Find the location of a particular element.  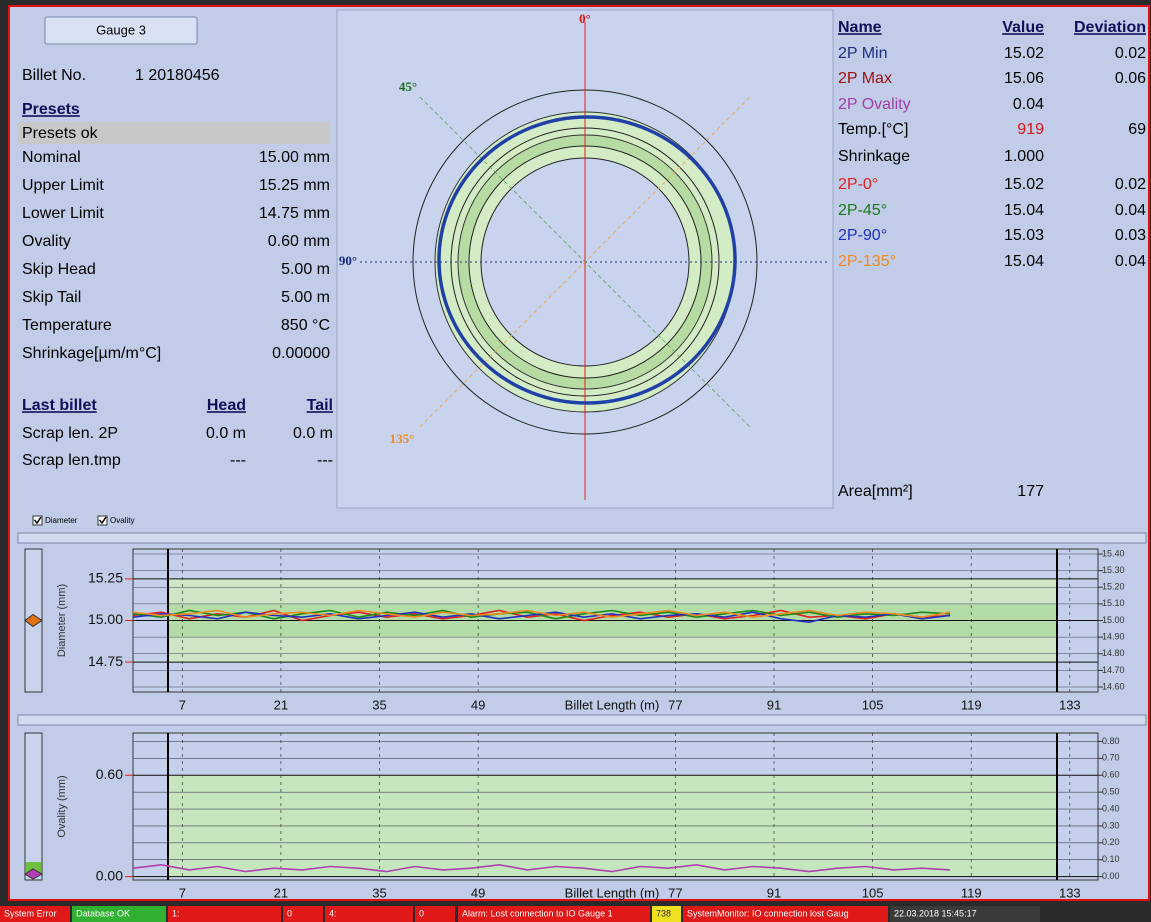

preset-label: Temperature is located at coordinates (67, 325).